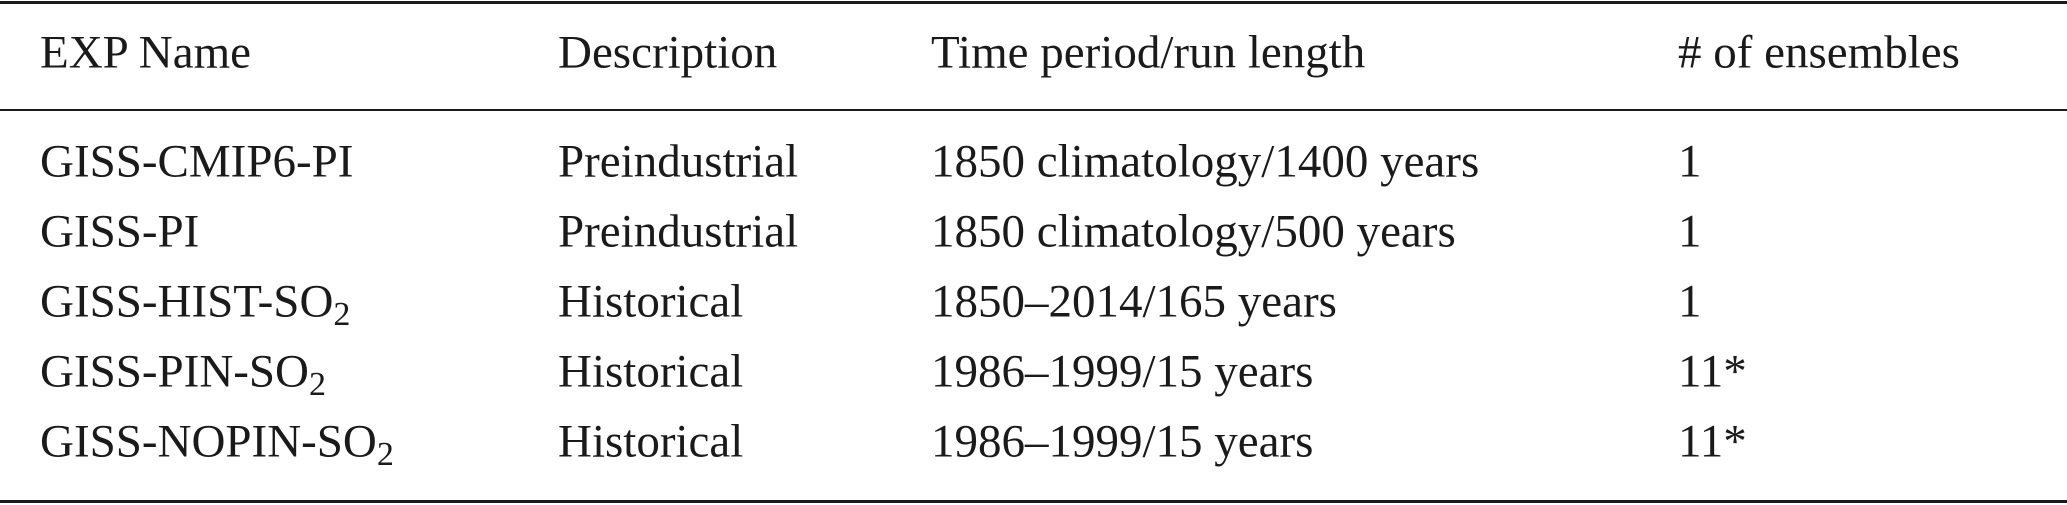 The width and height of the screenshot is (2067, 505). I want to click on cell-text: GISS-PI, so click(120, 231).